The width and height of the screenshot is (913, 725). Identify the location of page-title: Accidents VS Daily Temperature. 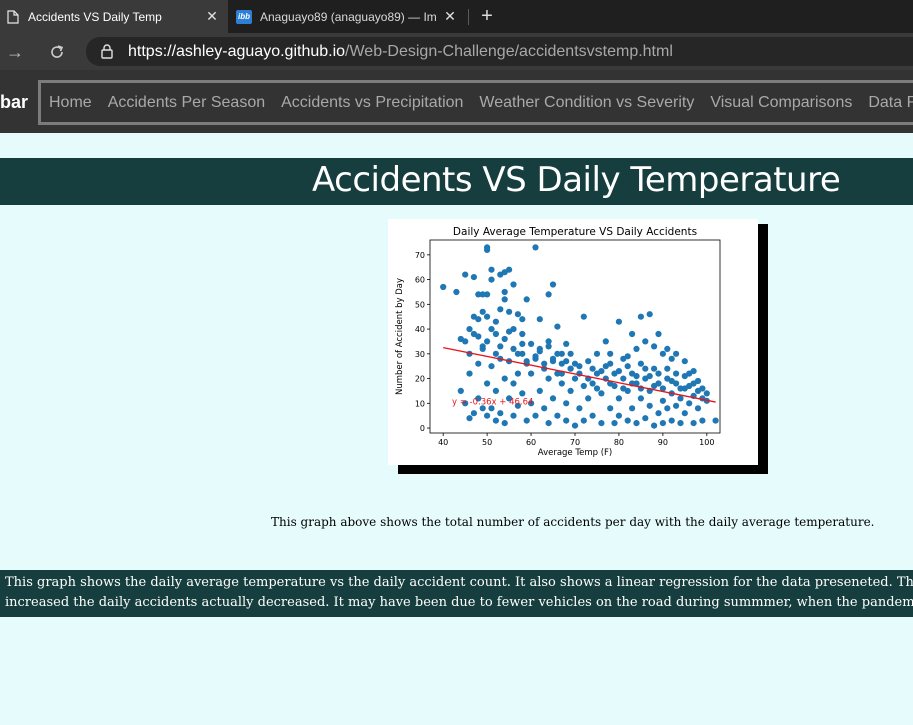
(576, 180).